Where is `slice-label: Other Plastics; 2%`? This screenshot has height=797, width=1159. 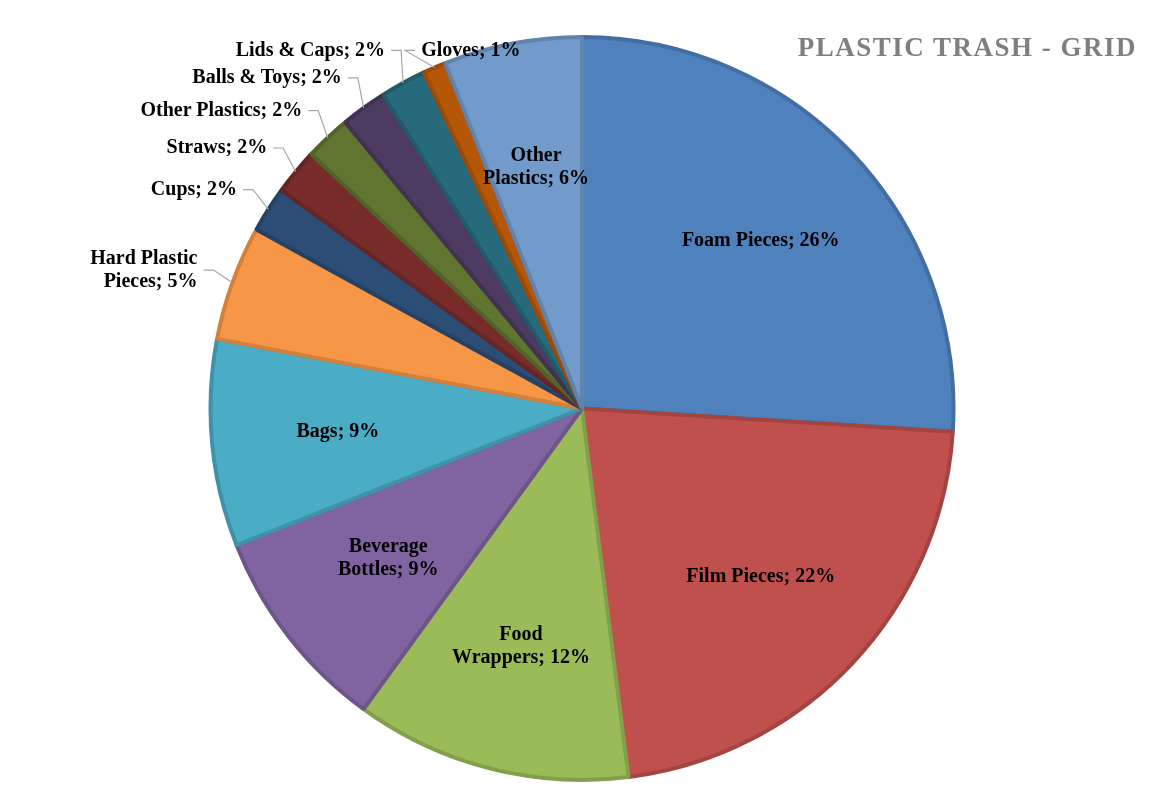
slice-label: Other Plastics; 2% is located at coordinates (221, 108).